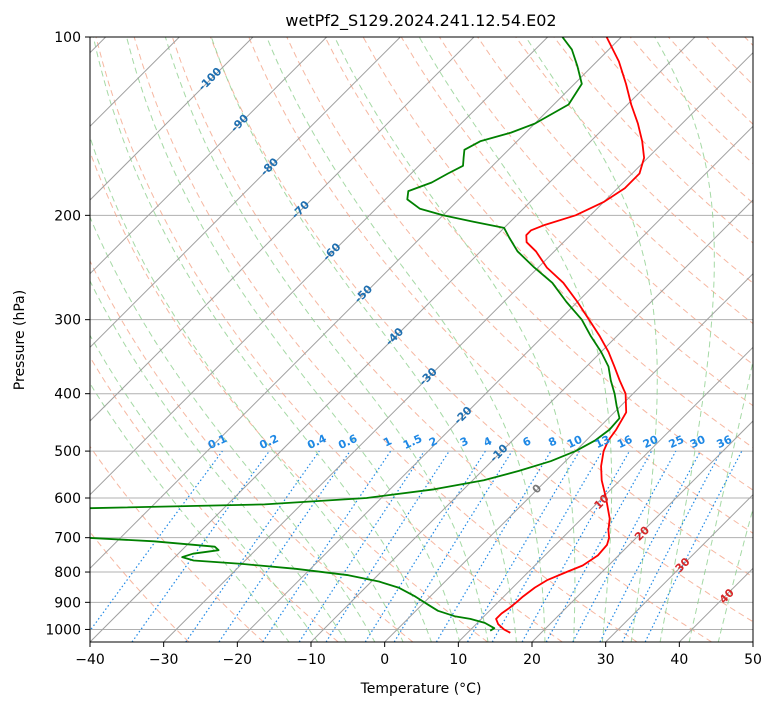 This screenshot has width=775, height=708. I want to click on x-tick-label: 50, so click(753, 660).